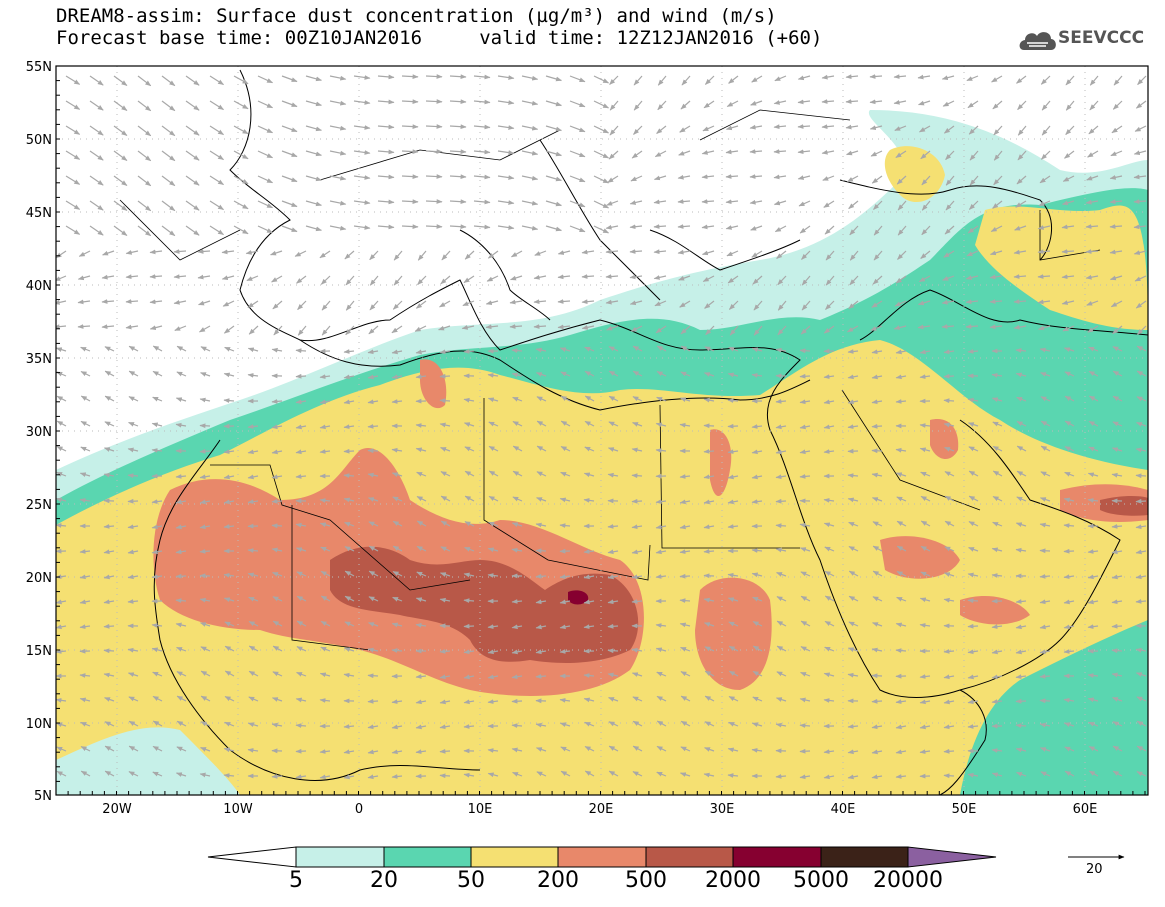 Image resolution: width=1165 pixels, height=907 pixels. What do you see at coordinates (39, 724) in the screenshot?
I see `lat-label: 10N` at bounding box center [39, 724].